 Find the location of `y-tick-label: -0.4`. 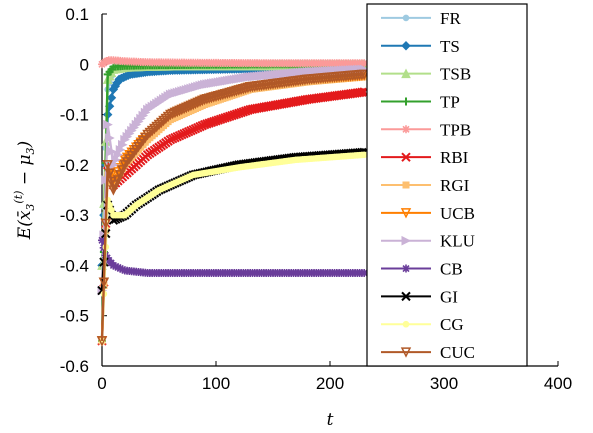

y-tick-label: -0.4 is located at coordinates (74, 265).